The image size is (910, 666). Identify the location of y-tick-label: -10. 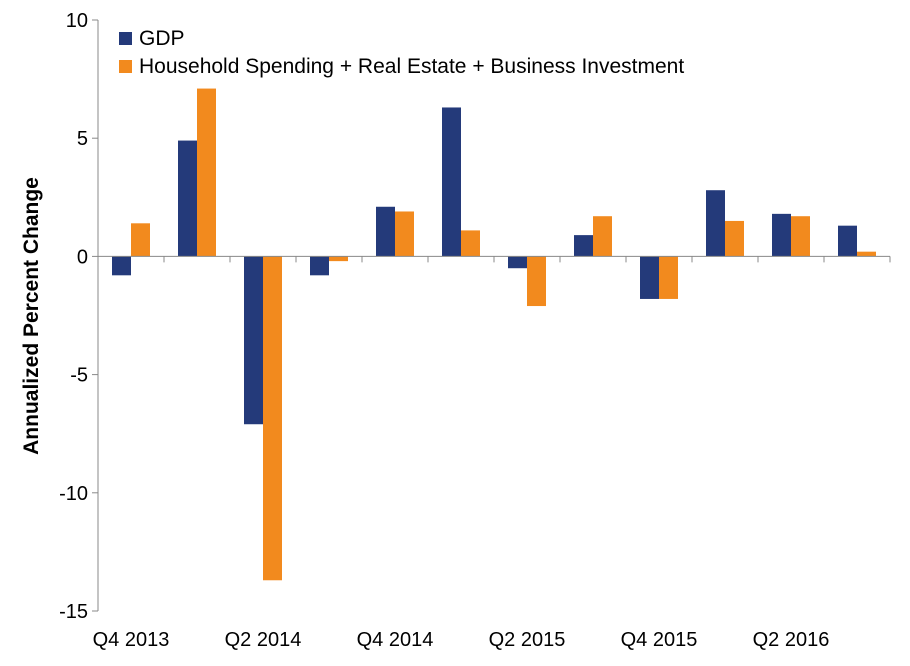
(73, 494).